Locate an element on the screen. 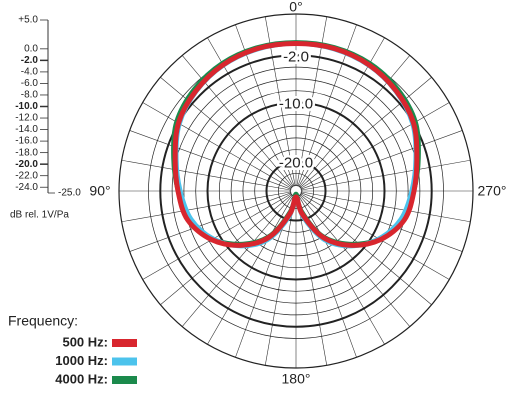 The image size is (515, 402). r-tick-label: -14.0 is located at coordinates (26, 129).